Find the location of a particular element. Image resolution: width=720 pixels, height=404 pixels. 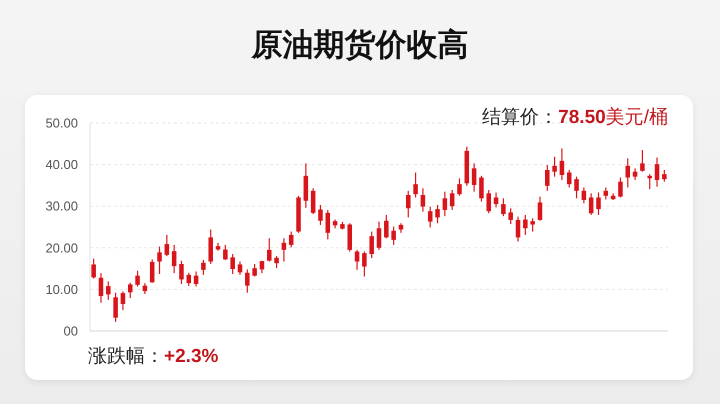

text: 涨跌幅：+2.3% is located at coordinates (153, 356).